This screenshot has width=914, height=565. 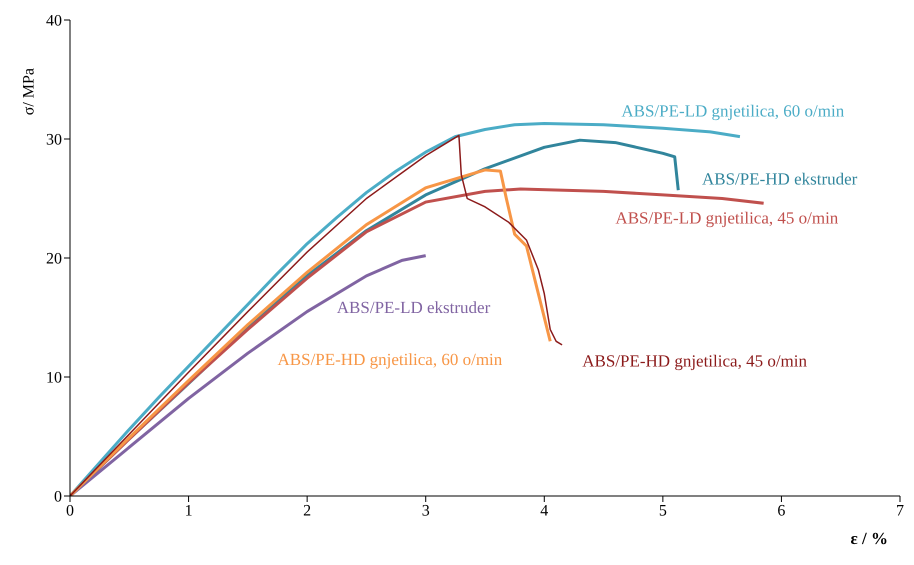 I want to click on y-tick-label: 40, so click(x=54, y=21).